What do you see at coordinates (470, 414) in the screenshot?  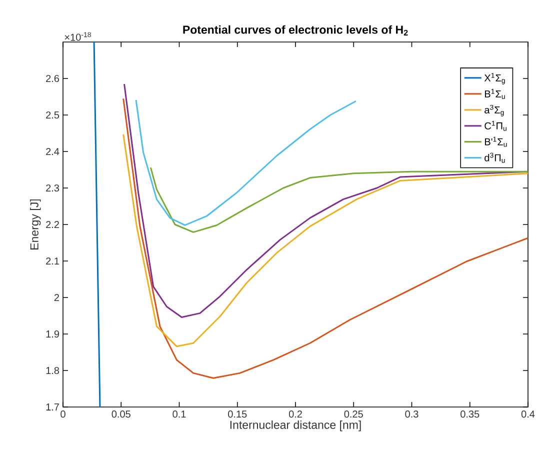 I see `x-tick-label: 0.35` at bounding box center [470, 414].